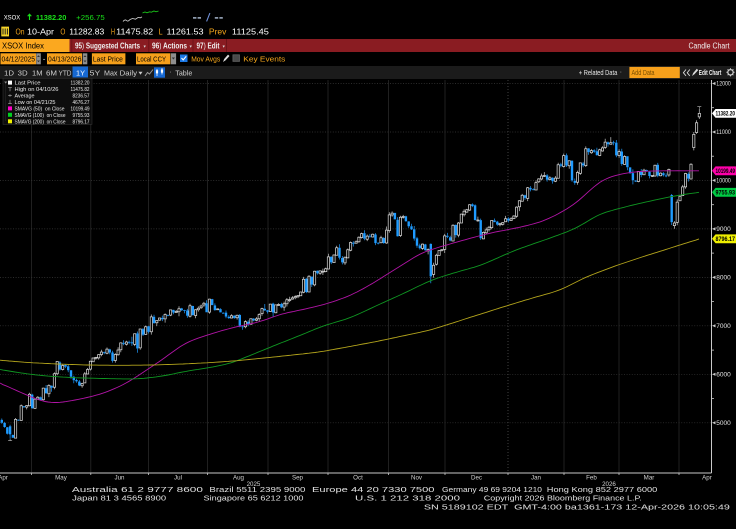 The width and height of the screenshot is (736, 529). What do you see at coordinates (257, 490) in the screenshot?
I see `svg-text: Brazil 5511 2395 9000` at bounding box center [257, 490].